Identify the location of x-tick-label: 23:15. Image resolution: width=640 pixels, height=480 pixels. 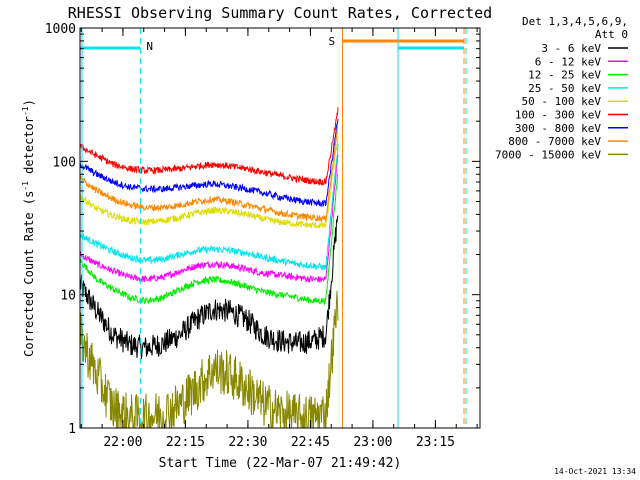
(435, 442).